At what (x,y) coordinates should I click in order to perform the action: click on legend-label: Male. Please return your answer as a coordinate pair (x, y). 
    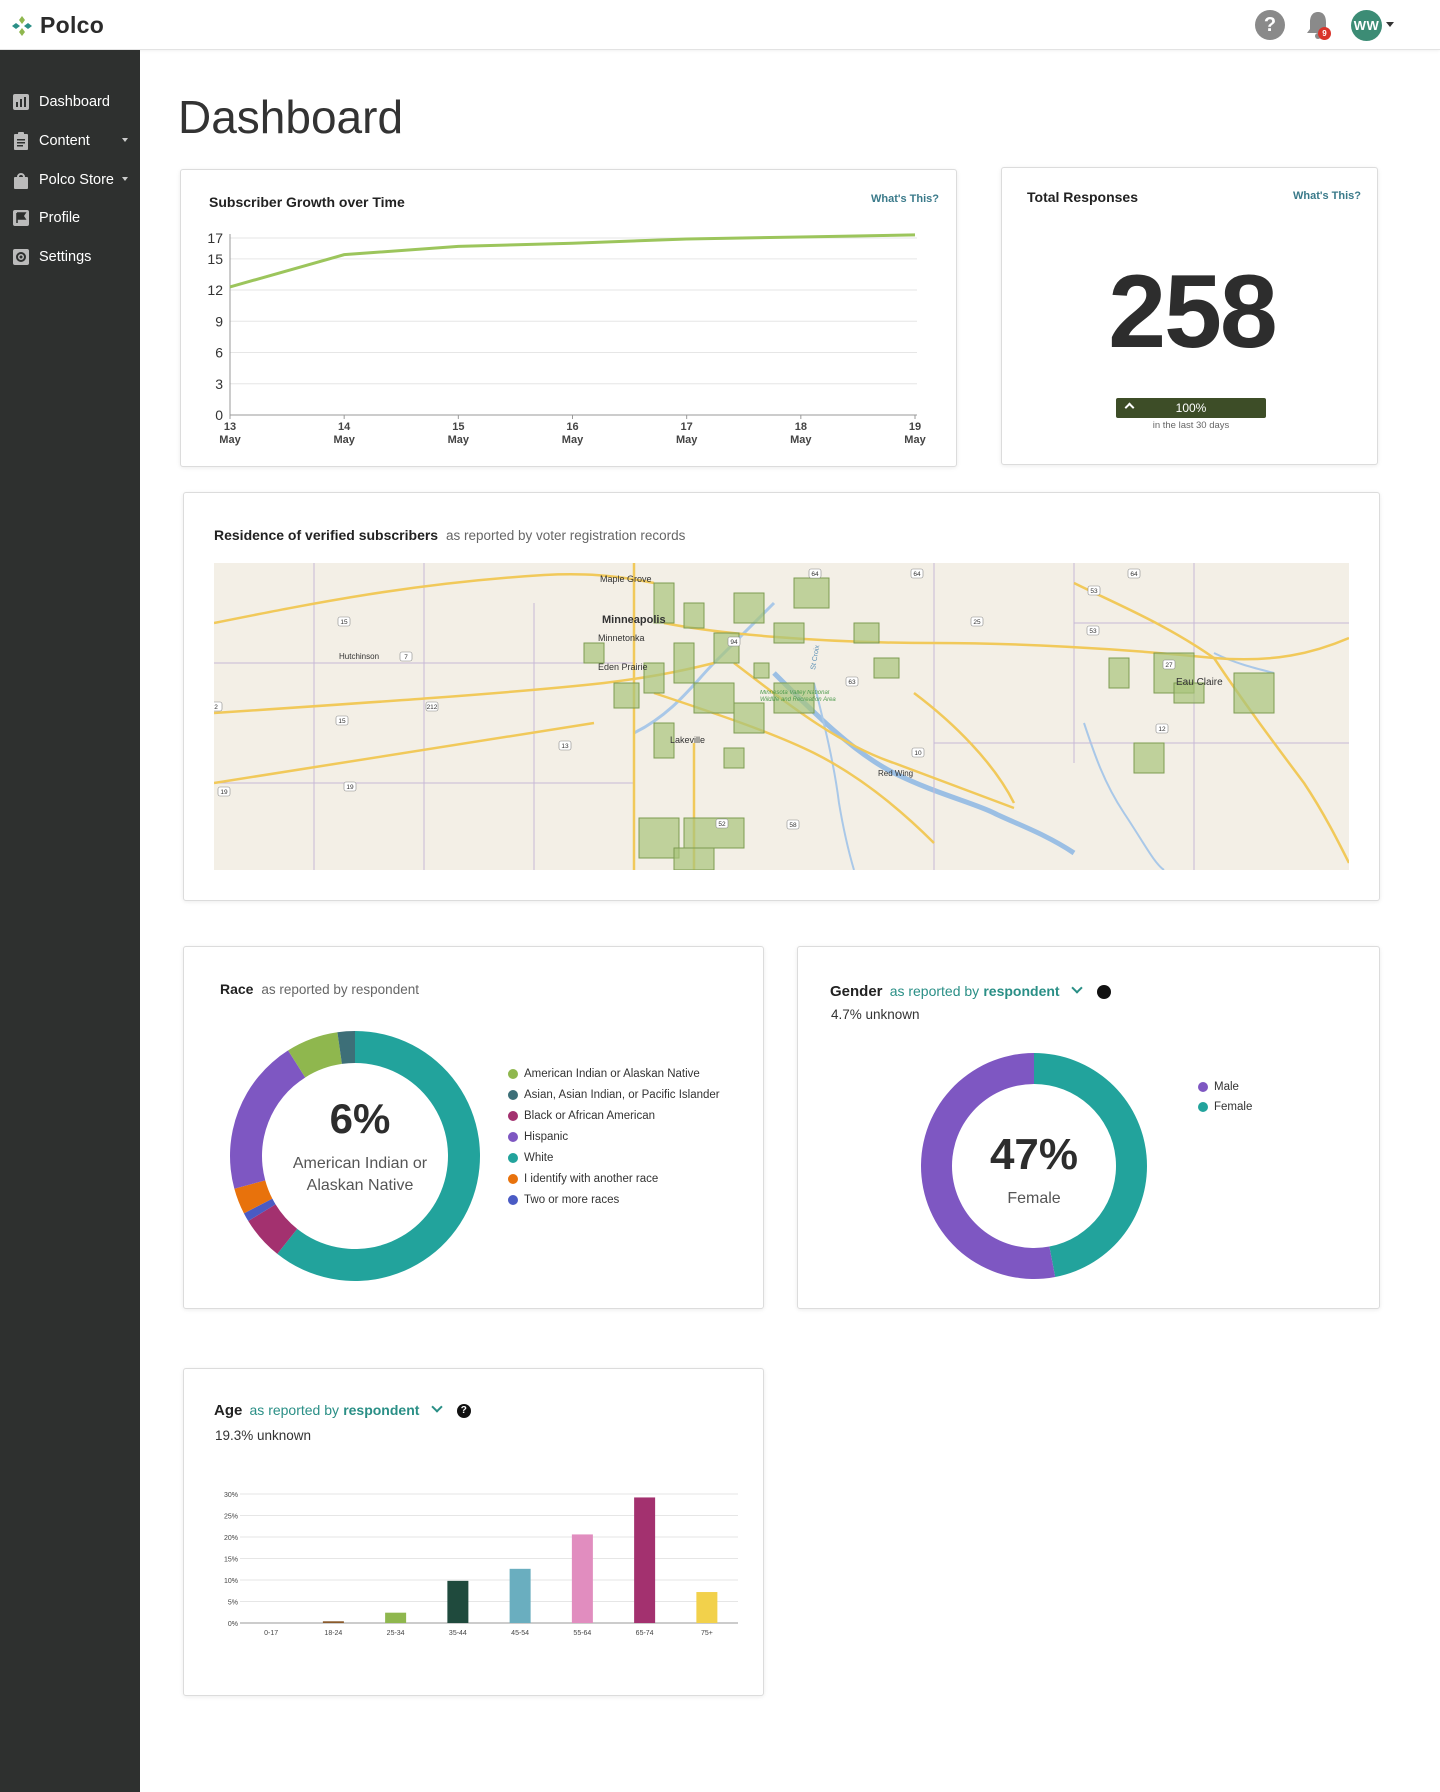
    Looking at the image, I should click on (1226, 1087).